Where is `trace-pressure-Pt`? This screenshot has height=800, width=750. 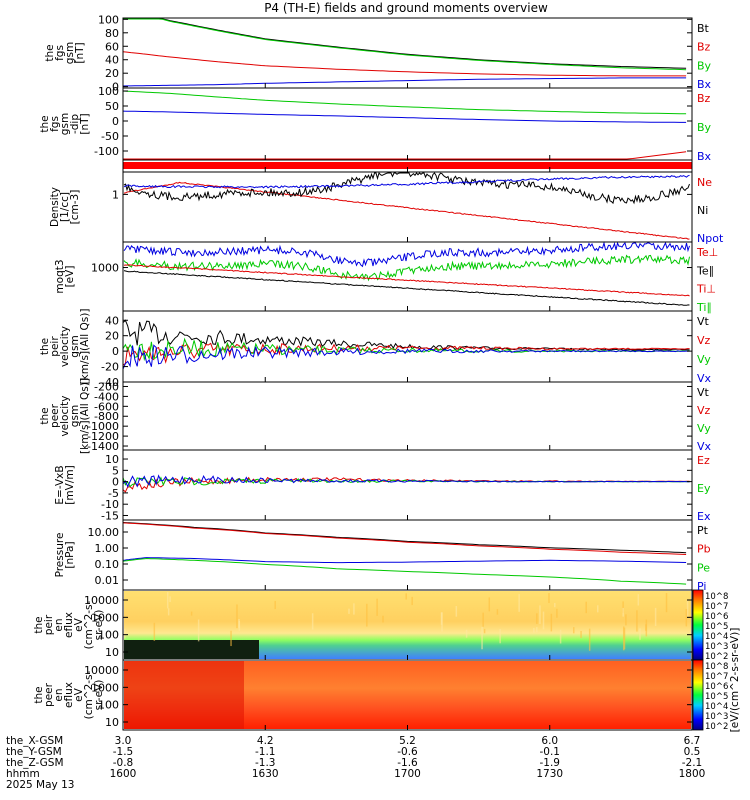 trace-pressure-Pt is located at coordinates (404, 538).